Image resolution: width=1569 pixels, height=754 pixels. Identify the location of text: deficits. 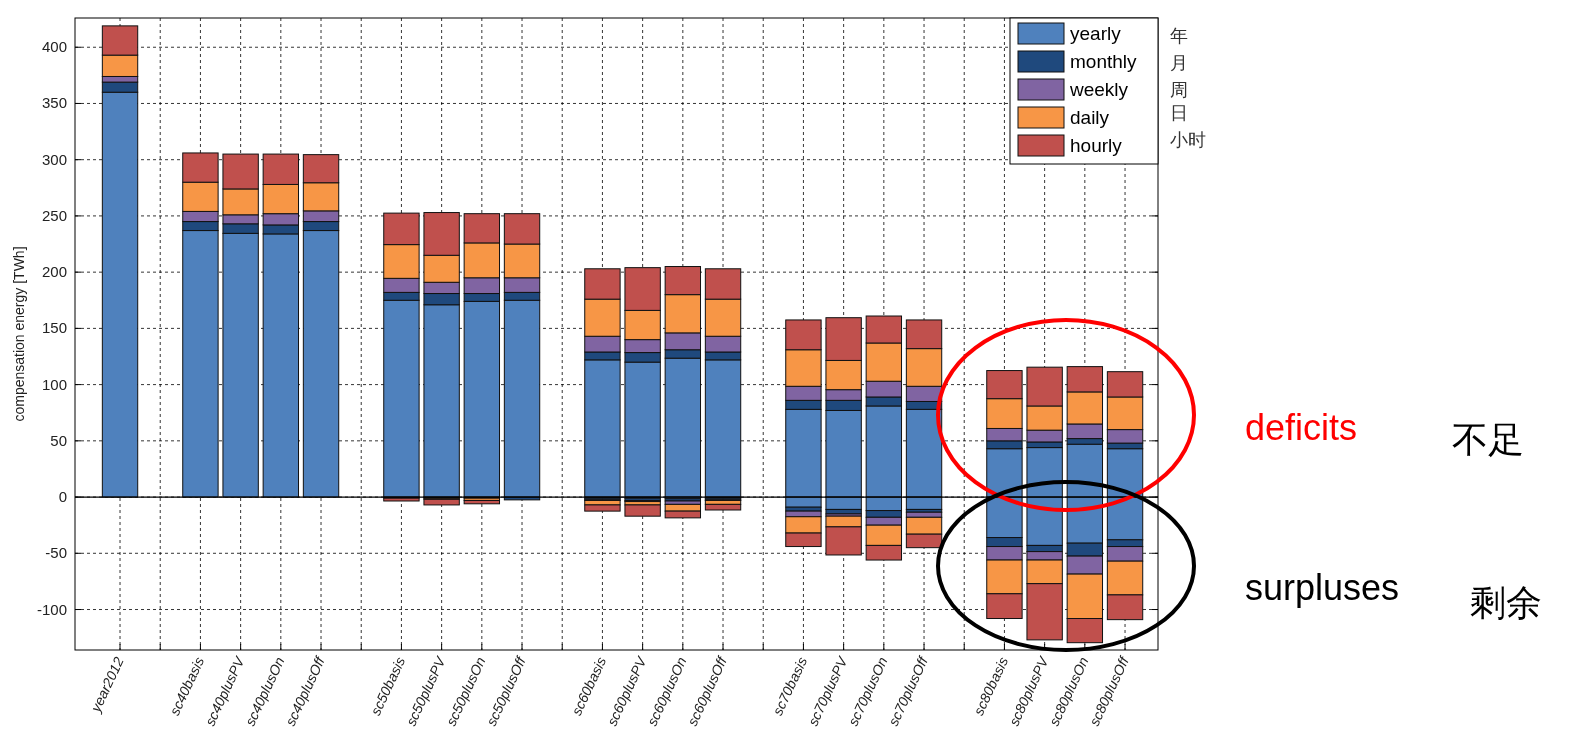
(1301, 427).